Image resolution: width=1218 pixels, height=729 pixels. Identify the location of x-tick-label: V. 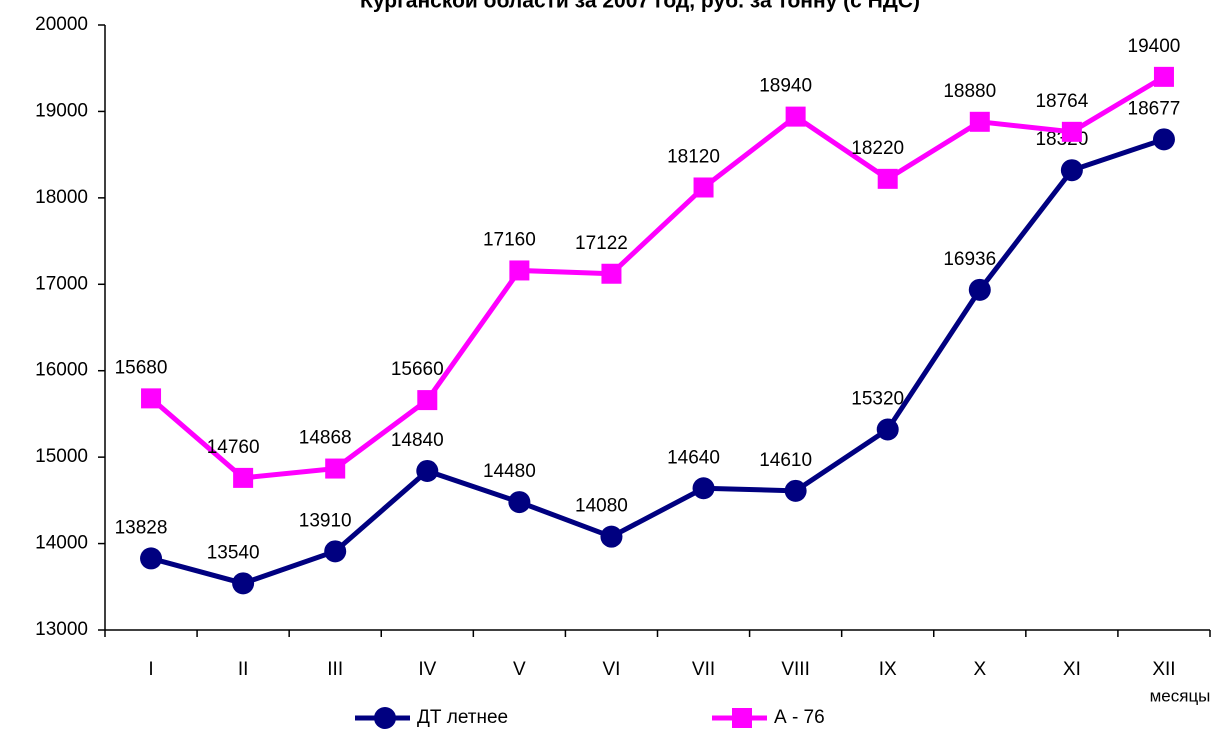
(519, 669).